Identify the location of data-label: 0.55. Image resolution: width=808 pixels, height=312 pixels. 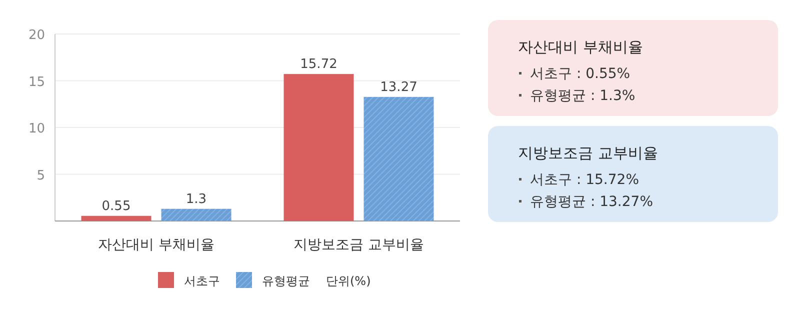
(116, 206).